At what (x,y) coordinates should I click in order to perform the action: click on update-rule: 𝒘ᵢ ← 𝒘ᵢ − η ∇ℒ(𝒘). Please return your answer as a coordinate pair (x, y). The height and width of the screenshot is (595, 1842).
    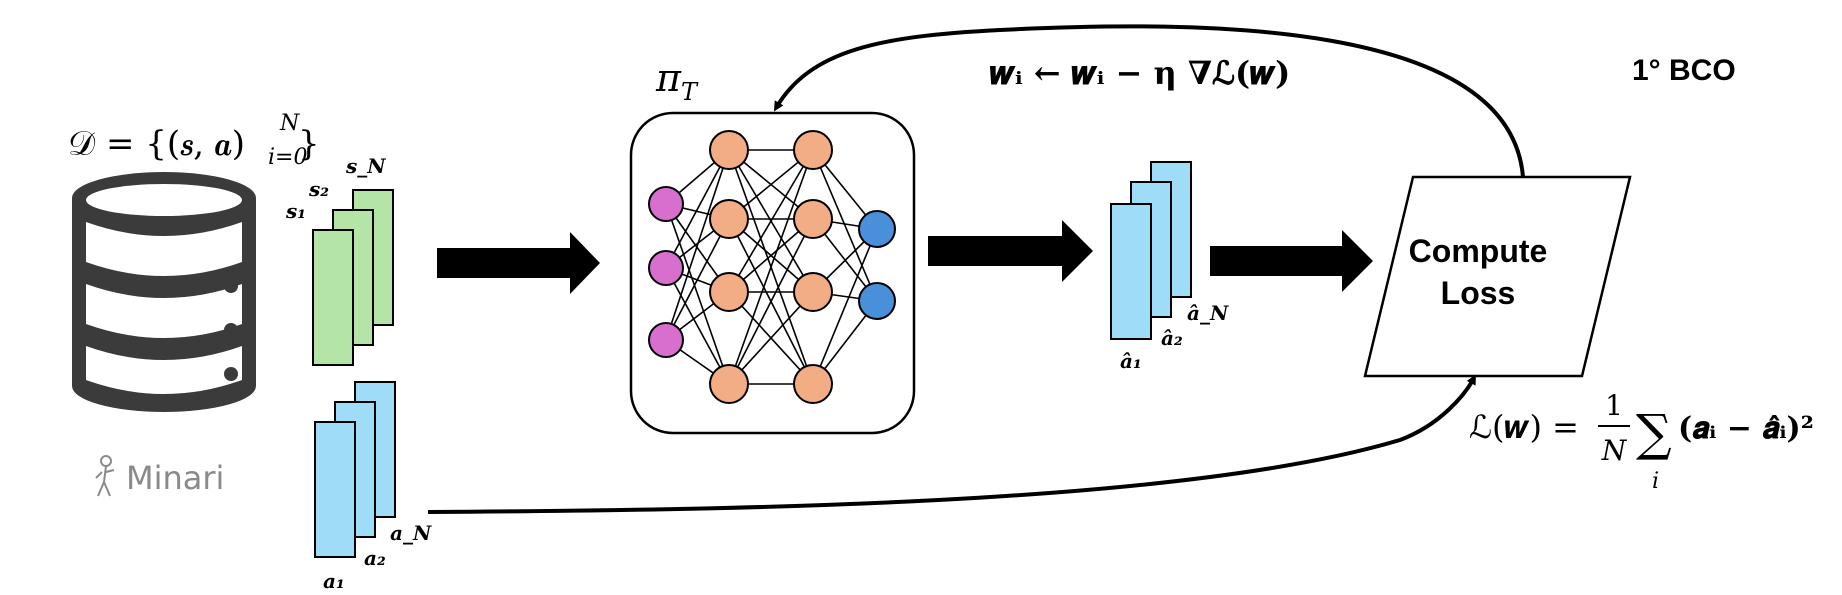
    Looking at the image, I should click on (1139, 73).